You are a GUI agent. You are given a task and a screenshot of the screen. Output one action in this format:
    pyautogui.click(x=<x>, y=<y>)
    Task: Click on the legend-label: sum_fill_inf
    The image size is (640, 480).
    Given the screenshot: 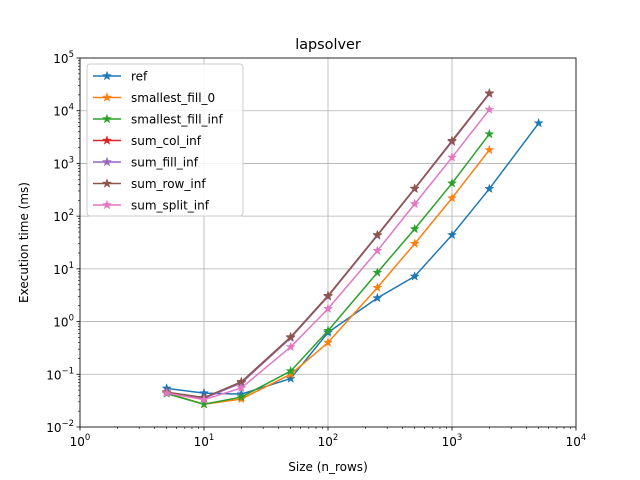 What is the action you would take?
    pyautogui.click(x=165, y=163)
    